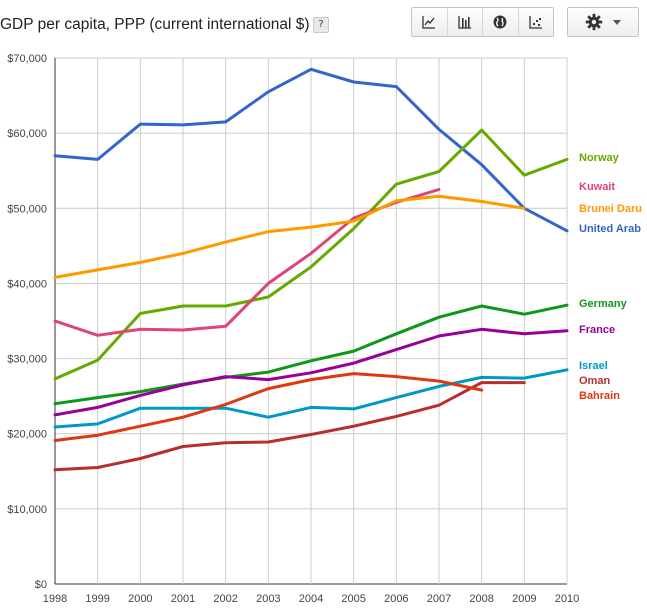  Describe the element at coordinates (311, 599) in the screenshot. I see `x-tick-label: 2004` at that location.